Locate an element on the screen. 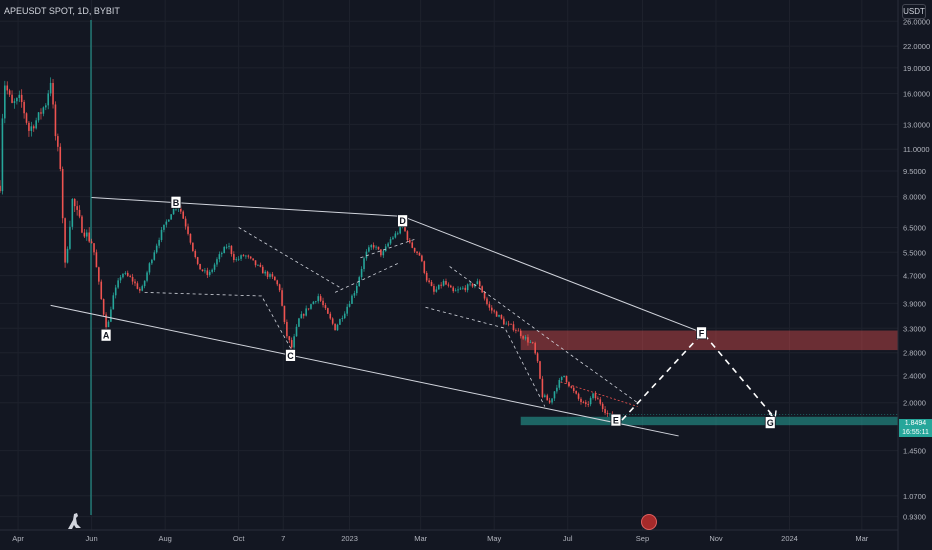 The image size is (932, 550). wave-label-g: G is located at coordinates (770, 423).